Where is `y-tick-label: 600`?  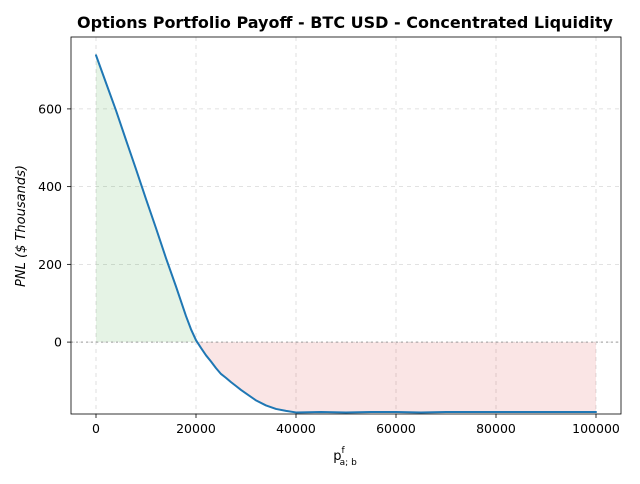
y-tick-label: 600 is located at coordinates (50, 108).